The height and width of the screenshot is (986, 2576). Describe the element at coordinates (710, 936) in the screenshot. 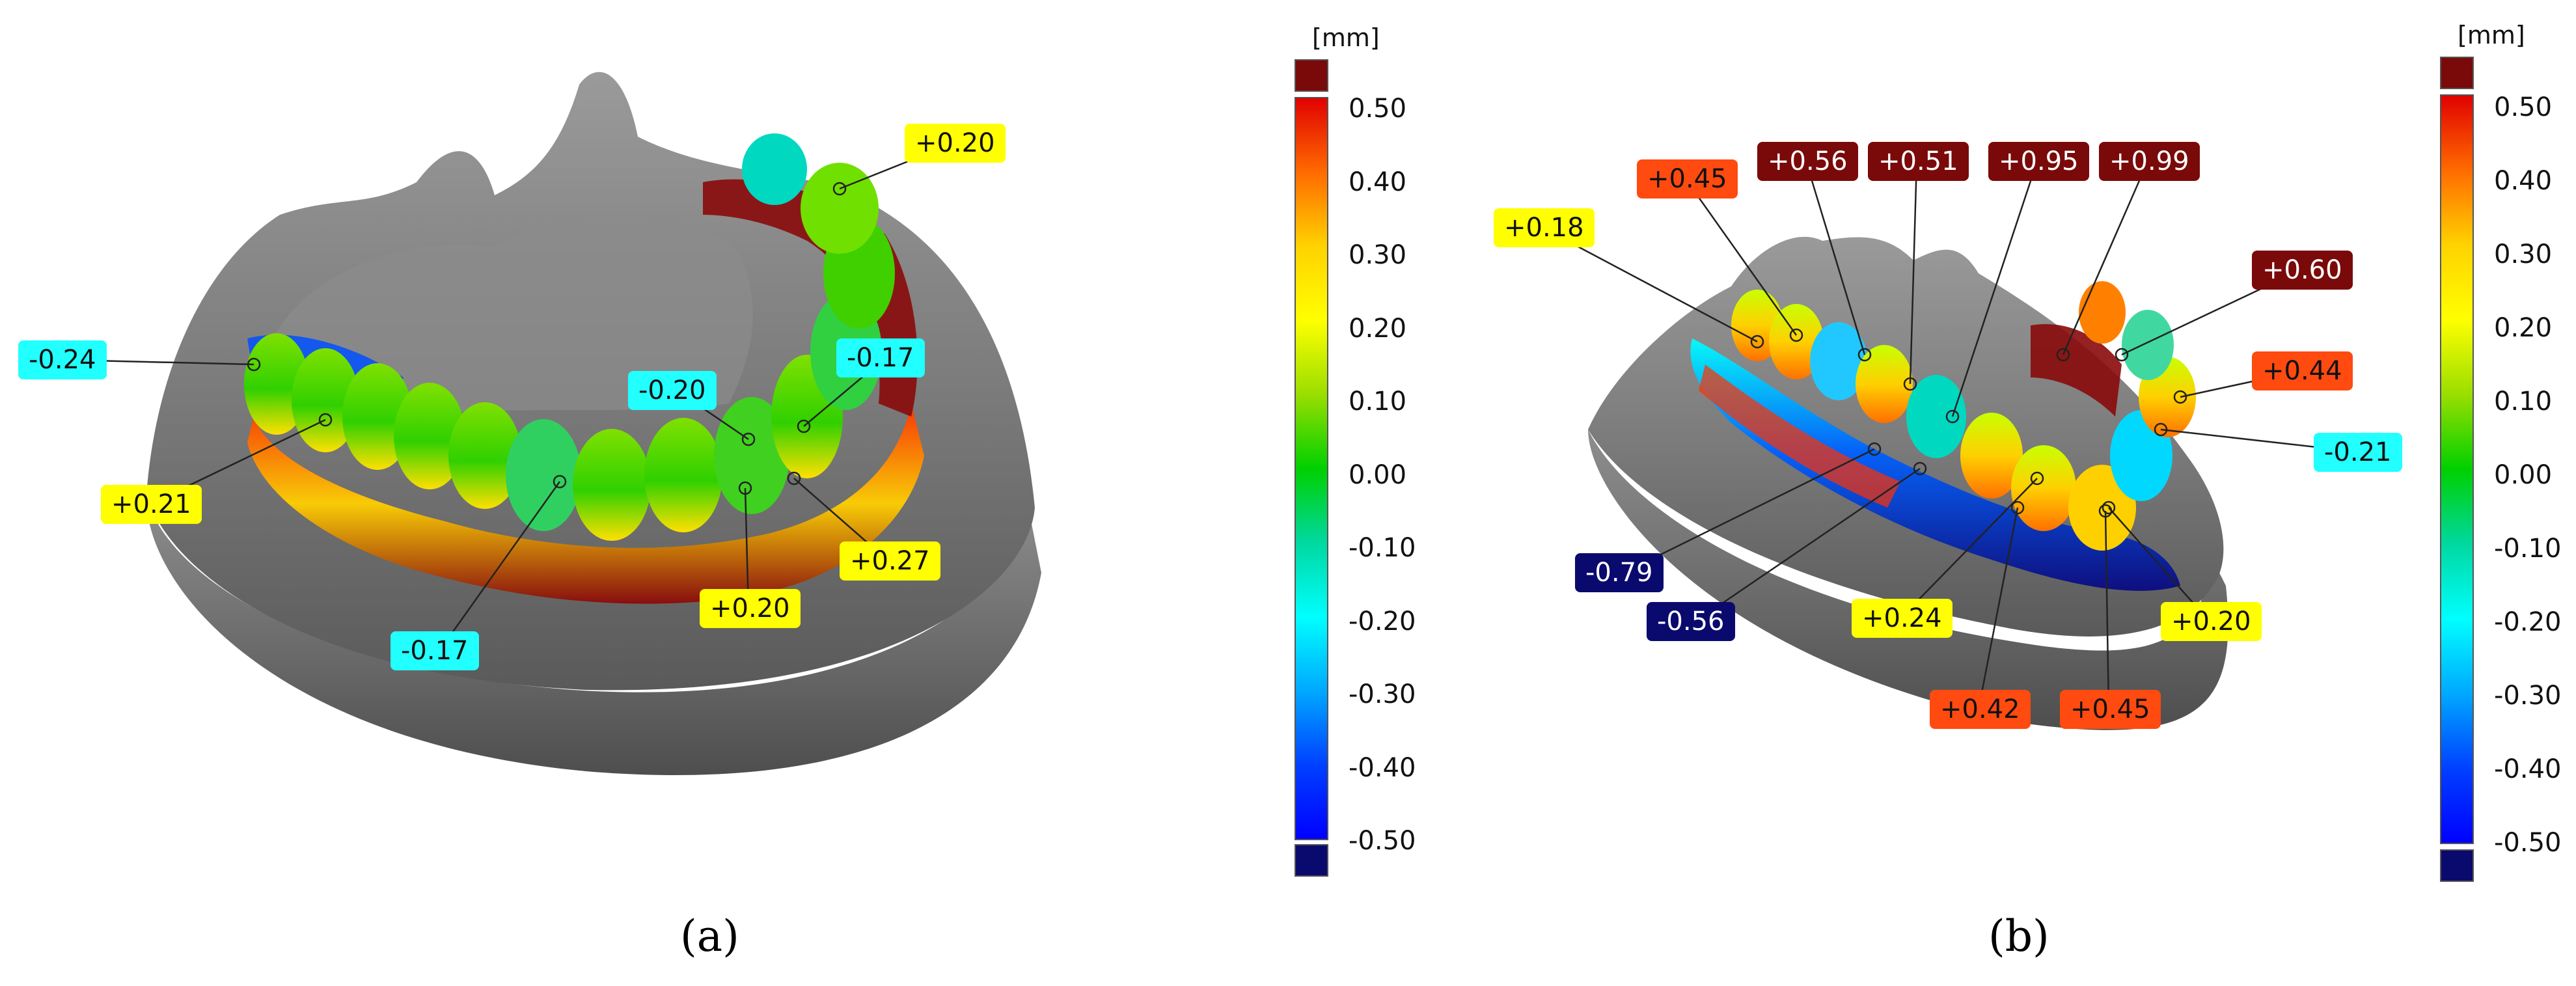

I see `panel-a-label: (a)` at that location.